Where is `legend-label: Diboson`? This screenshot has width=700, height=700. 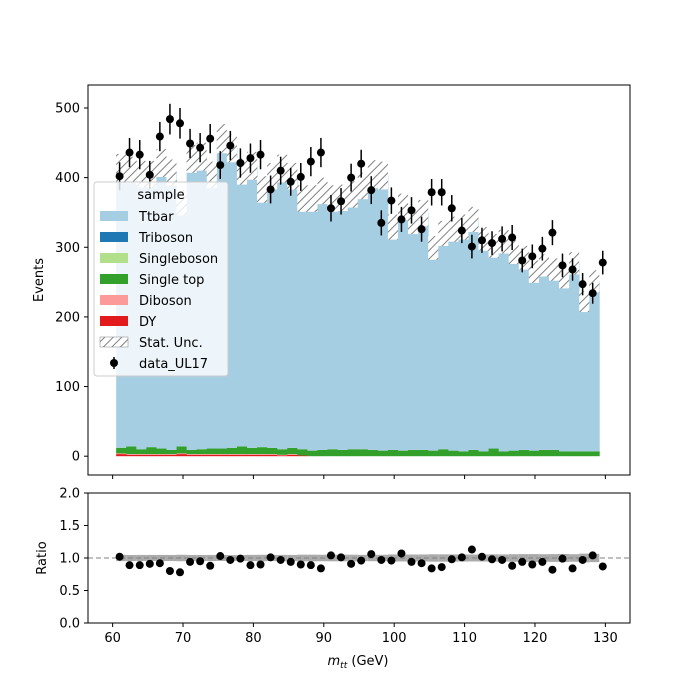 legend-label: Diboson is located at coordinates (165, 301).